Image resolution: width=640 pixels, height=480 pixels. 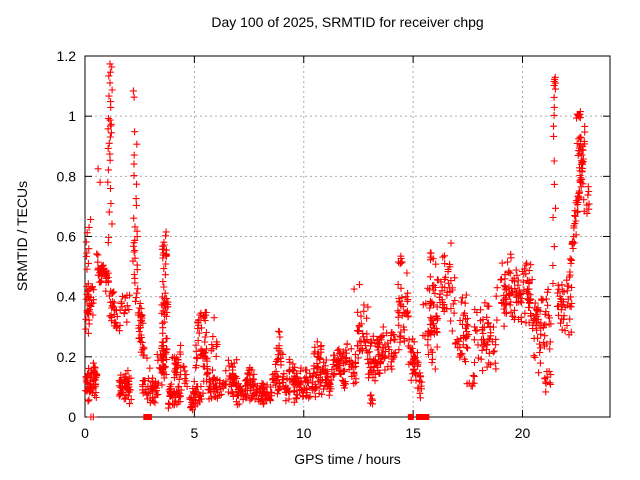 What do you see at coordinates (67, 357) in the screenshot?
I see `y-tick-label: 0.2` at bounding box center [67, 357].